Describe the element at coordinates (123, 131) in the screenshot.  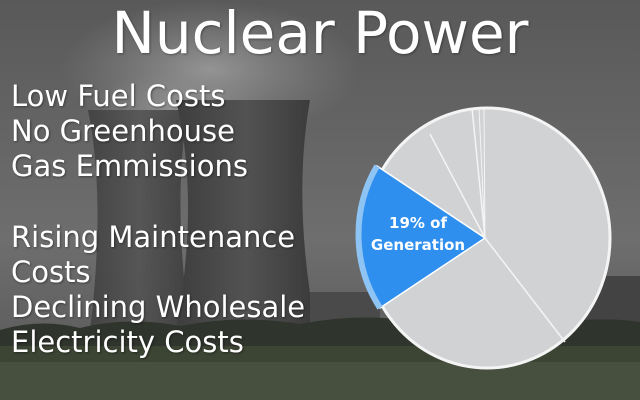
I see `pro-item: No Greenhouse` at that location.